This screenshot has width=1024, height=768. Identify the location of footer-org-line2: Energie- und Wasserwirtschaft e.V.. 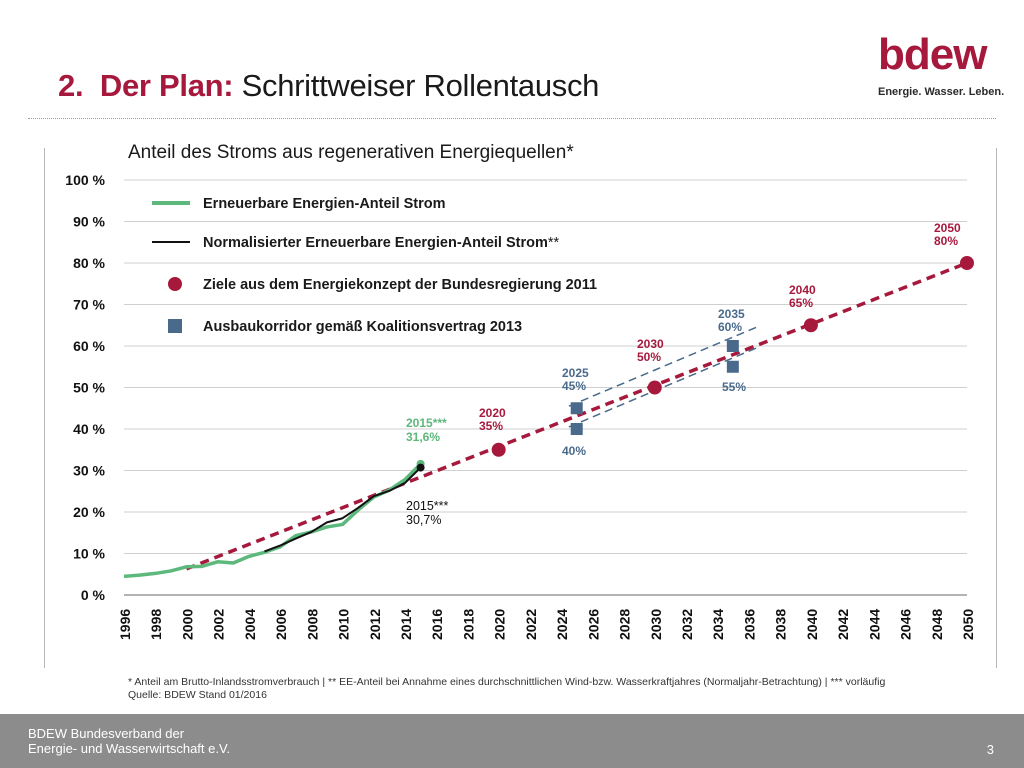
(129, 748).